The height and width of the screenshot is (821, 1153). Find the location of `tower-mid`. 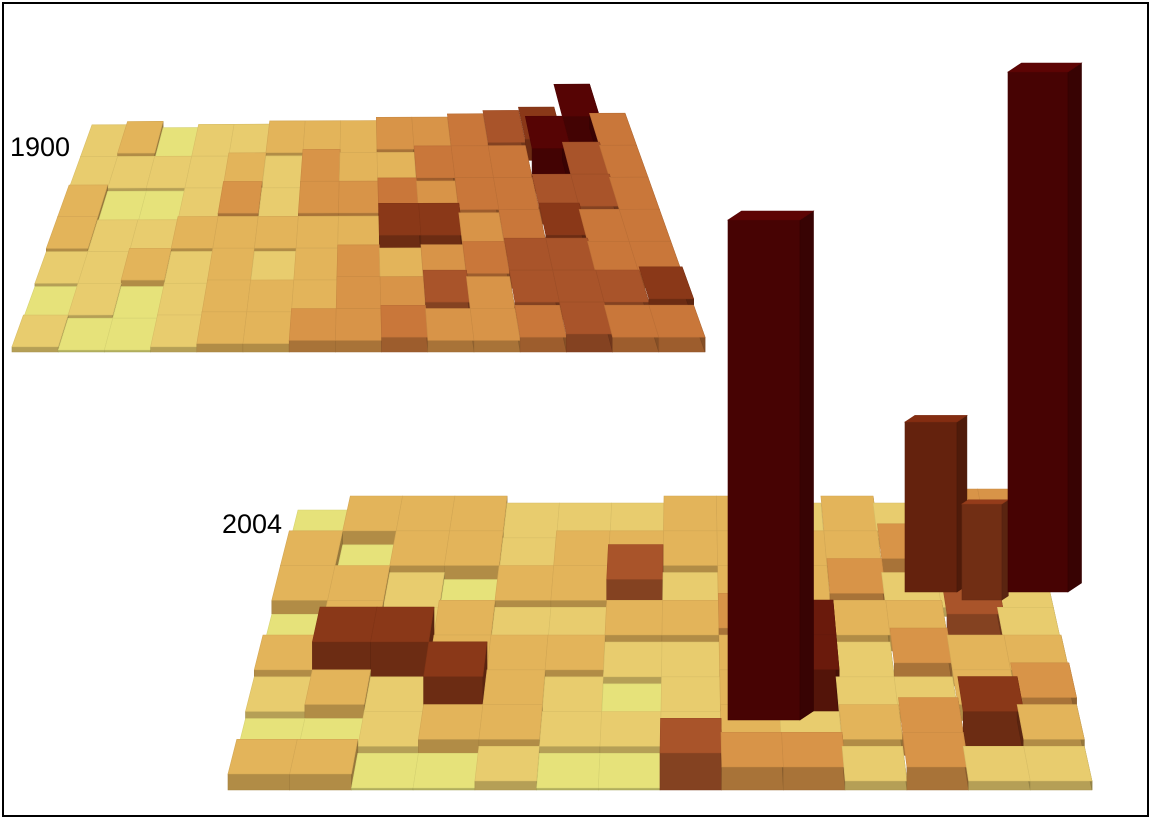

tower-mid is located at coordinates (936, 503).